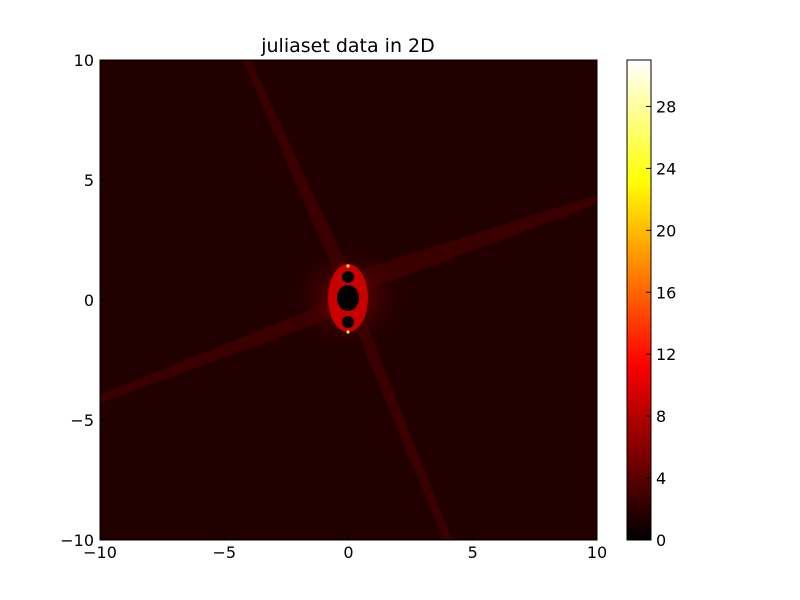 This screenshot has height=600, width=800. Describe the element at coordinates (77, 540) in the screenshot. I see `y-tick-label: −10` at that location.